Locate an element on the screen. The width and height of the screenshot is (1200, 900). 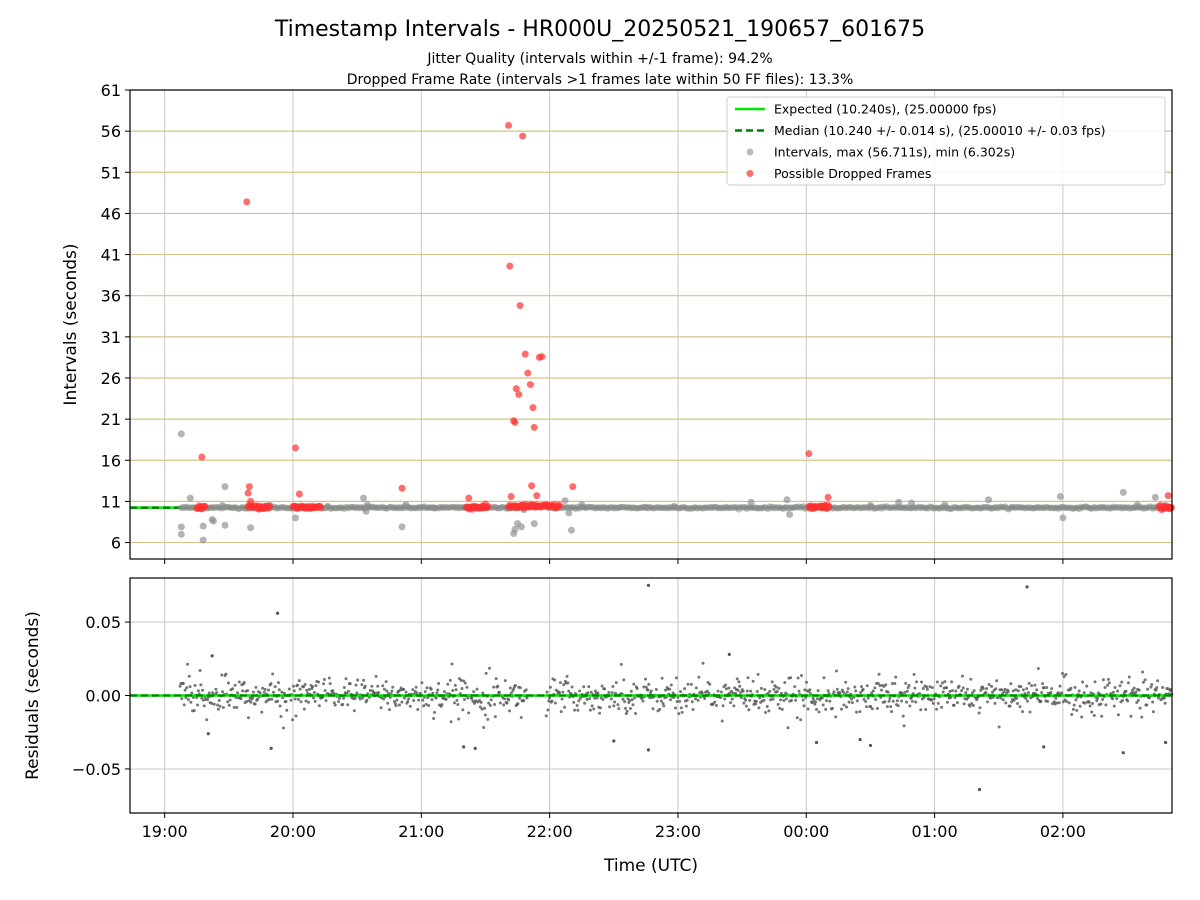
intervals-y-tick-label: 31 is located at coordinates (111, 337).